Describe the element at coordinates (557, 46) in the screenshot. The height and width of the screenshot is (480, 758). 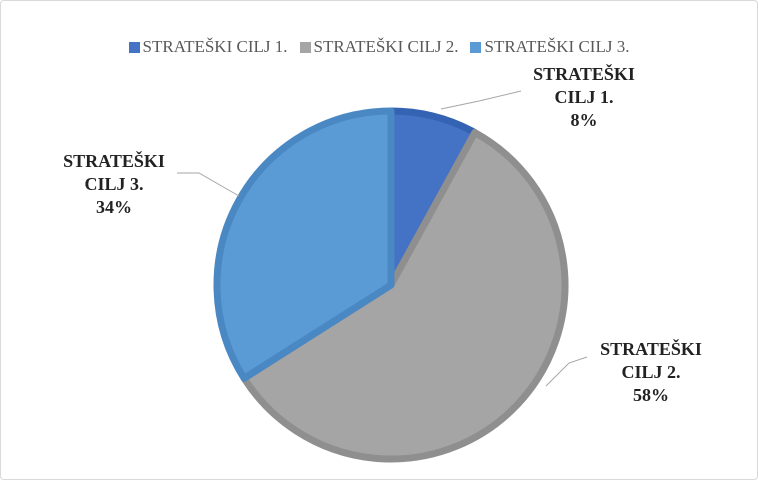
I see `legend-label: STRATEŠKI CILJ 3.` at that location.